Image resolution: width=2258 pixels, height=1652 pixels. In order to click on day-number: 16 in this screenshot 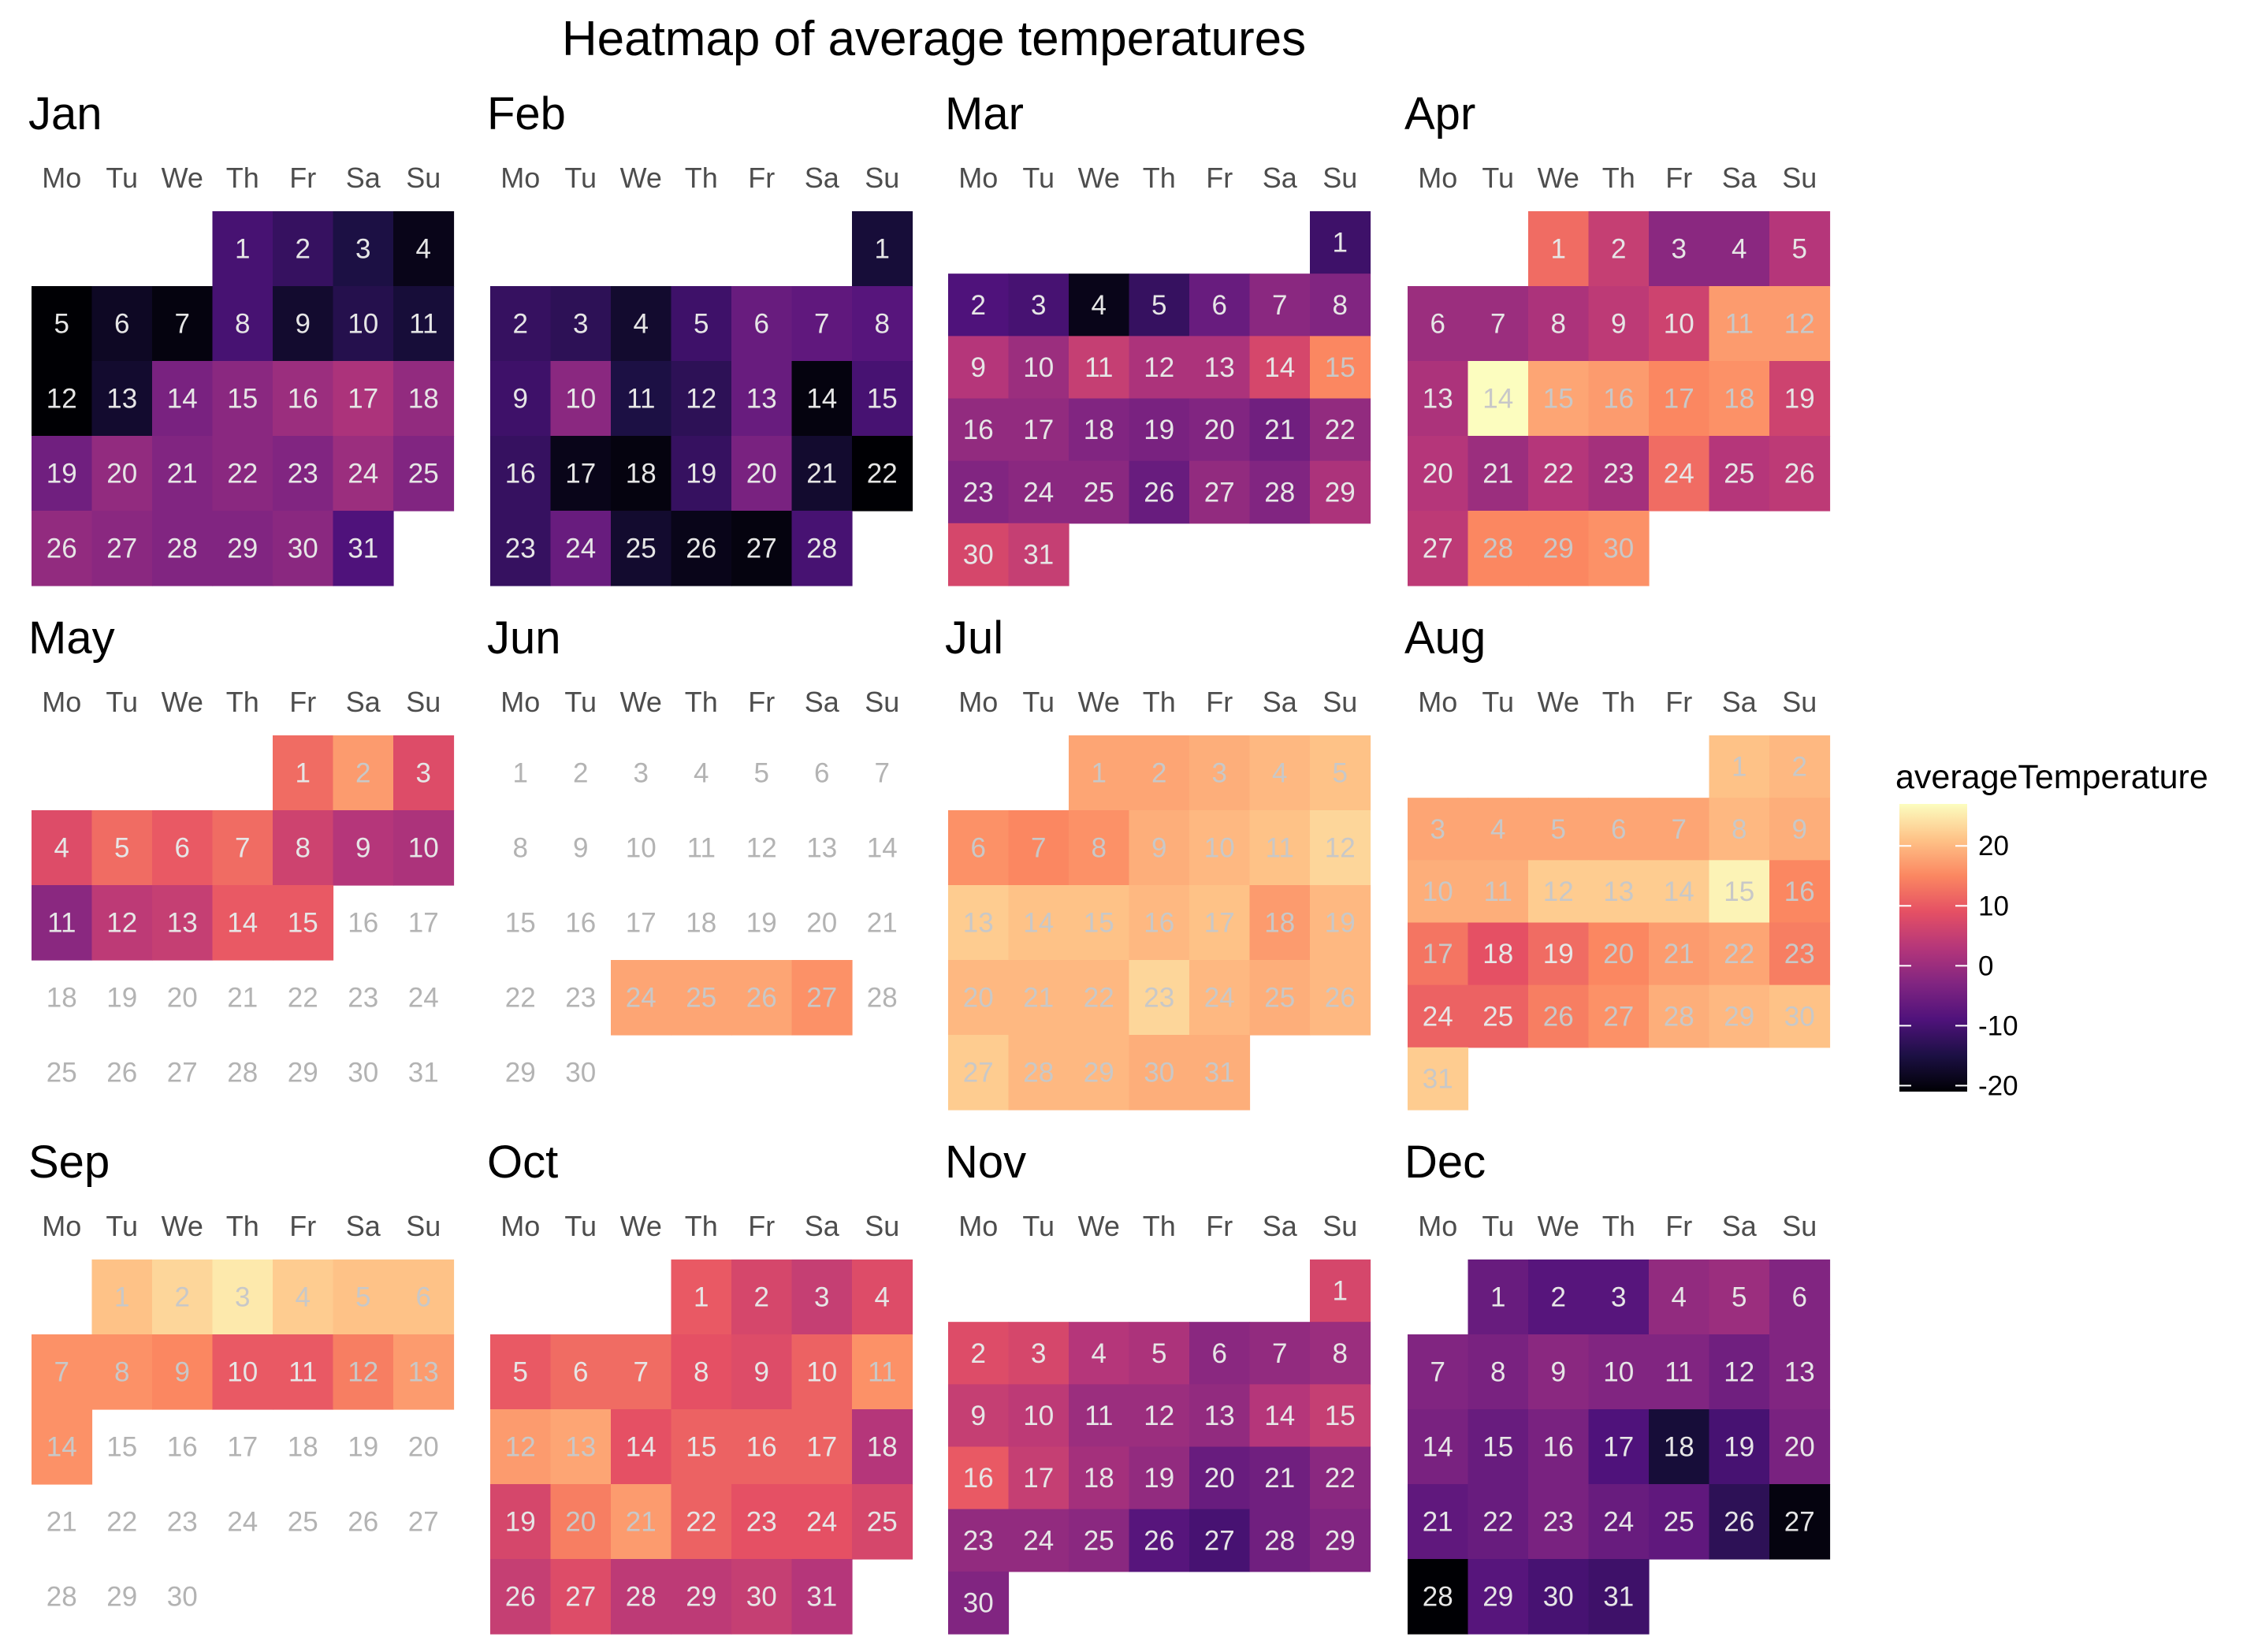, I will do `click(979, 430)`.